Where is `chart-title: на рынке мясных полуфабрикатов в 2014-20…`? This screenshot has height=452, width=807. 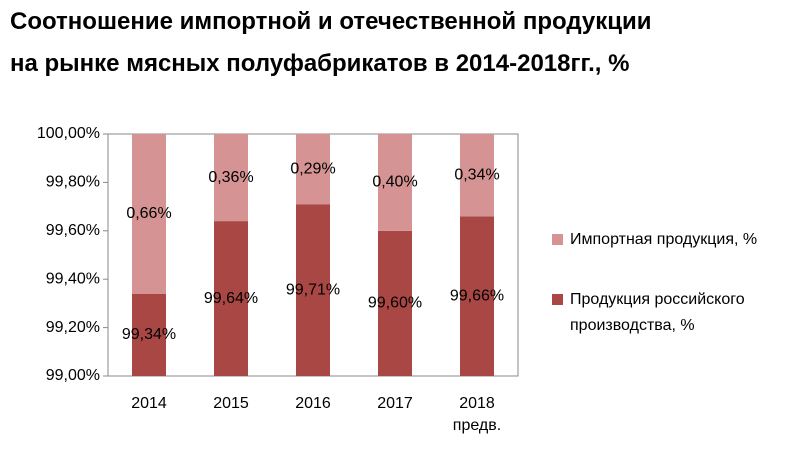 chart-title: на рынке мясных полуфабрикатов в 2014-20… is located at coordinates (320, 63).